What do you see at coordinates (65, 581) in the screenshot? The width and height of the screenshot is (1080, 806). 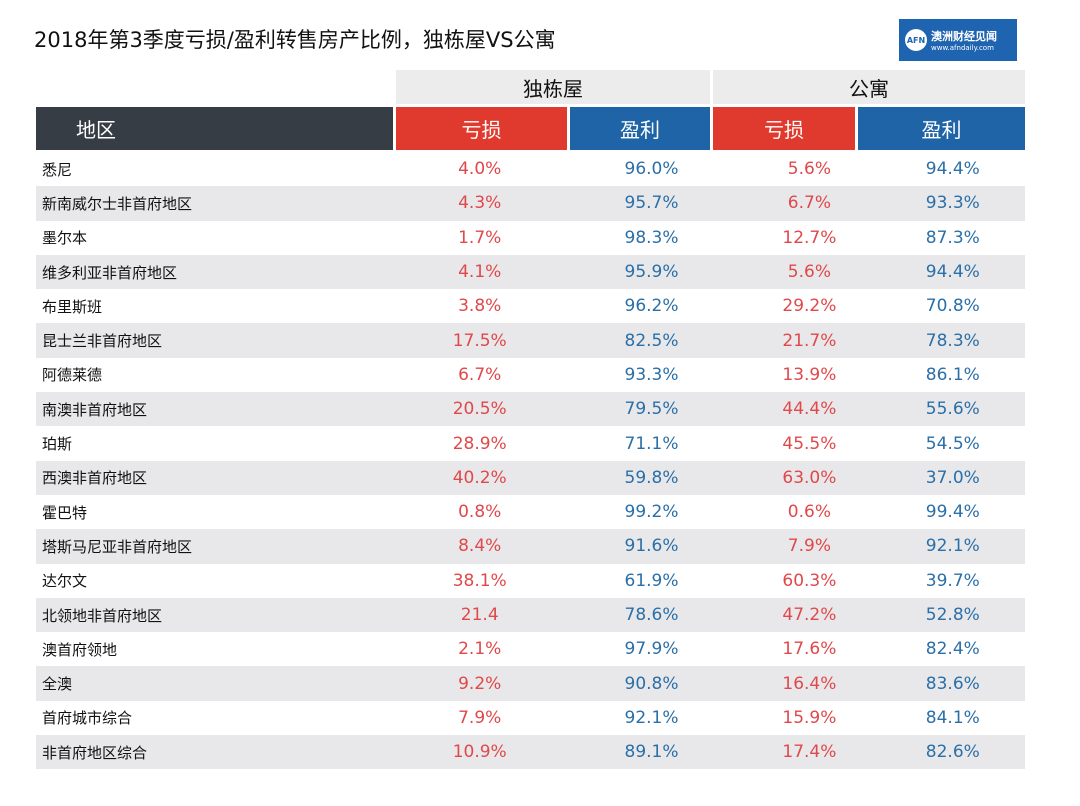 I see `region-cell: 达尔文` at bounding box center [65, 581].